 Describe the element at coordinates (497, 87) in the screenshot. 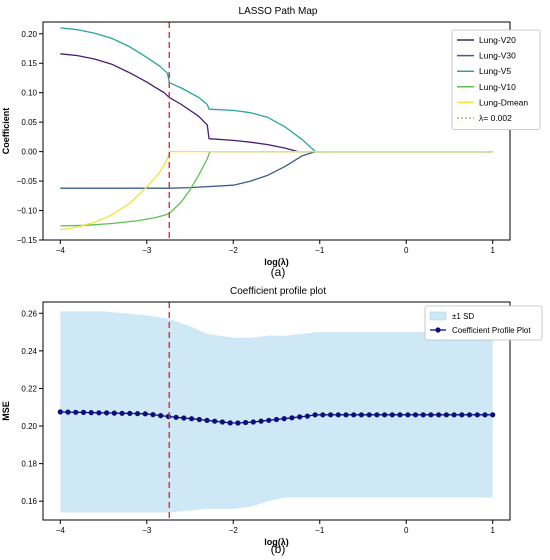

I see `legend-label: Lung-V10` at that location.